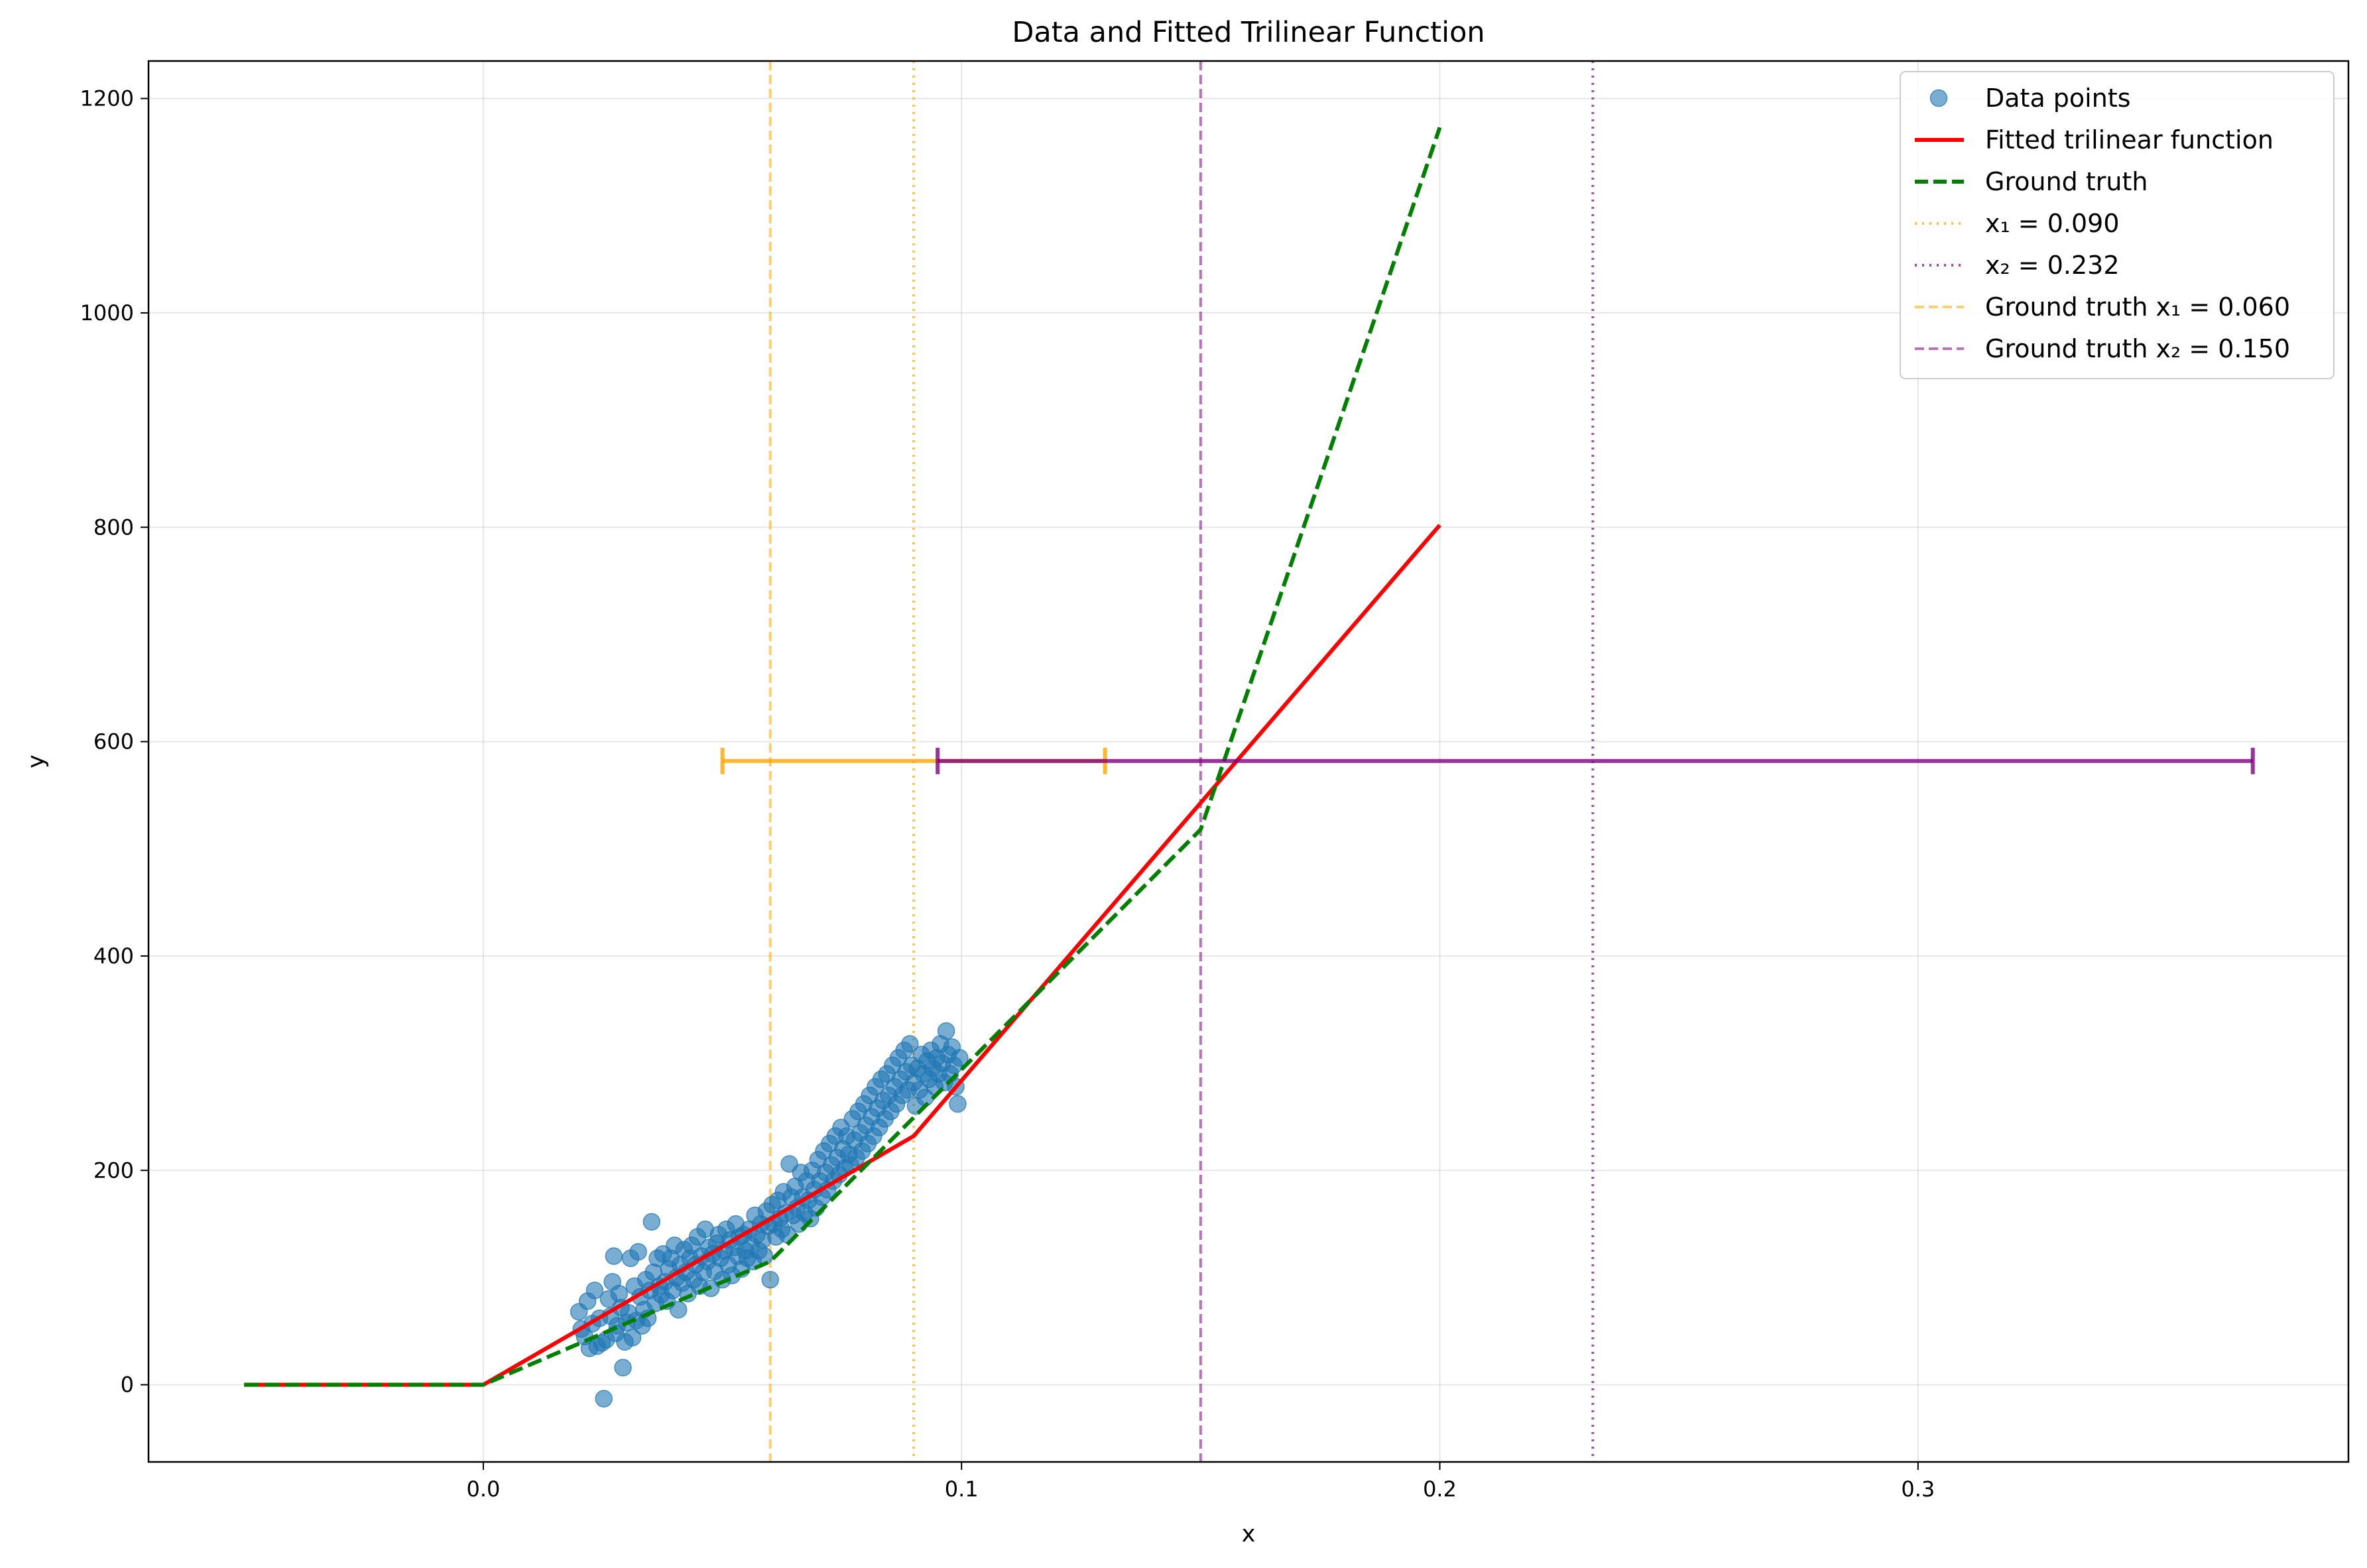  I want to click on y-tick-label: 1000, so click(107, 313).